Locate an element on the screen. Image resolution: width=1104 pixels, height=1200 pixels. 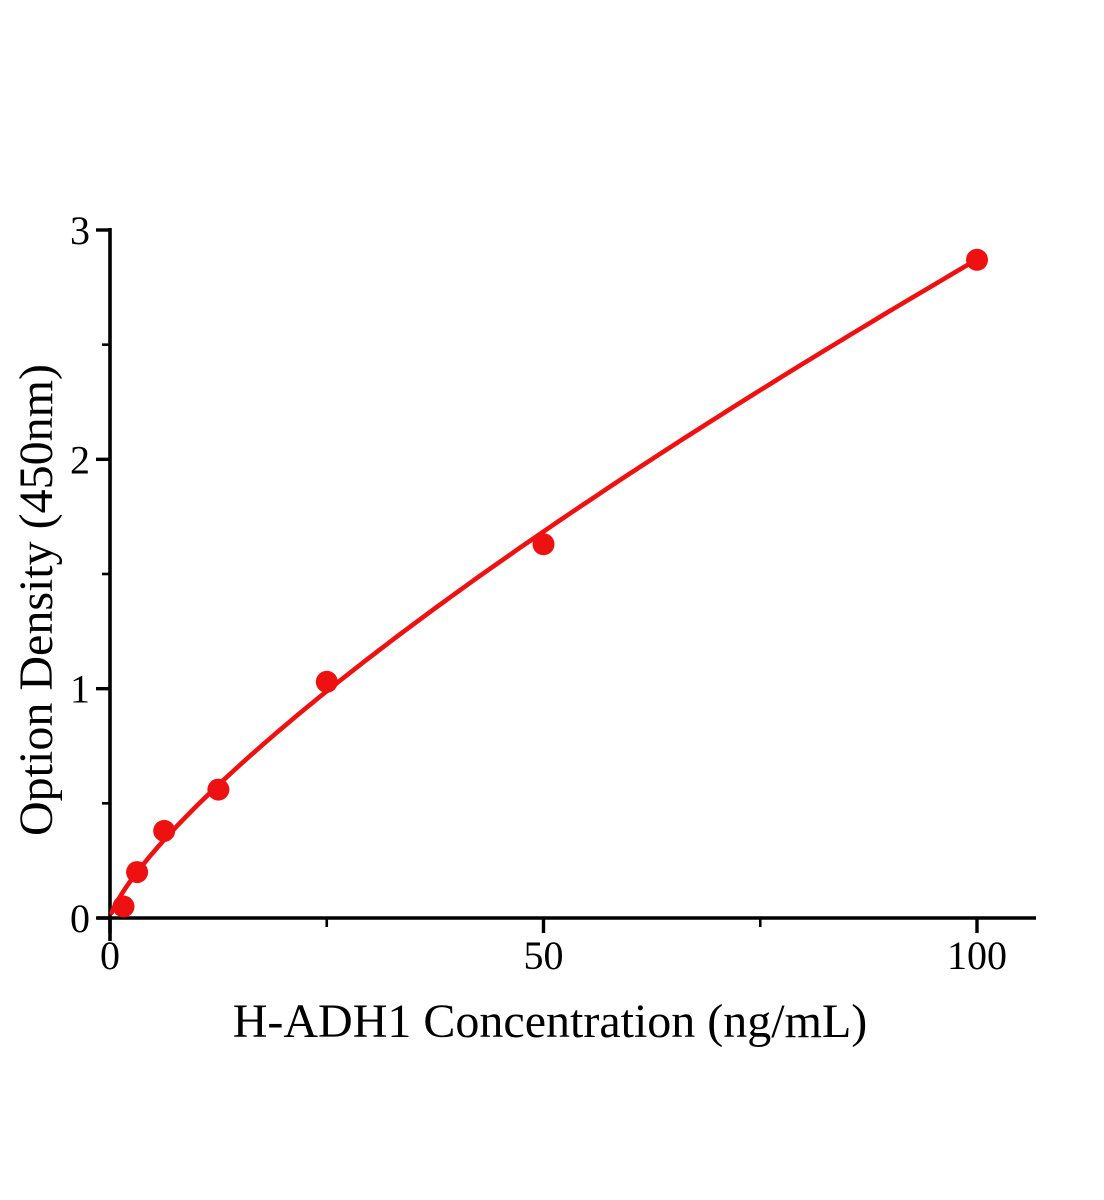
x-tick-label: 0 is located at coordinates (110, 955).